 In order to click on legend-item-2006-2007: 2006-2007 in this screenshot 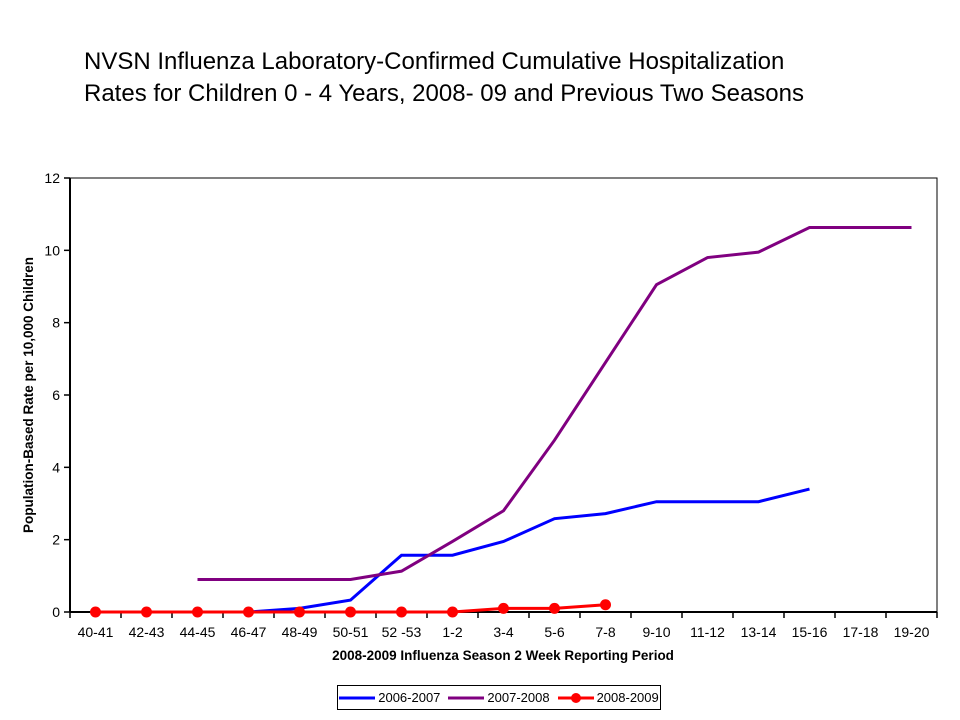, I will do `click(389, 697)`.